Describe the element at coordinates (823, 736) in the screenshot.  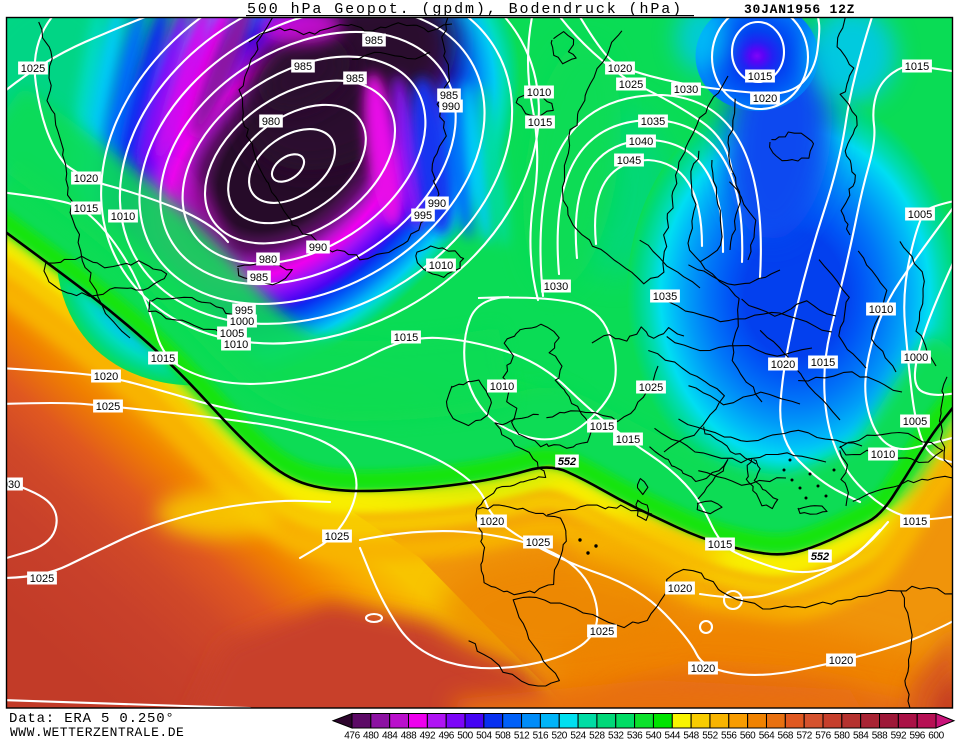
I see `svg-text: 576` at that location.